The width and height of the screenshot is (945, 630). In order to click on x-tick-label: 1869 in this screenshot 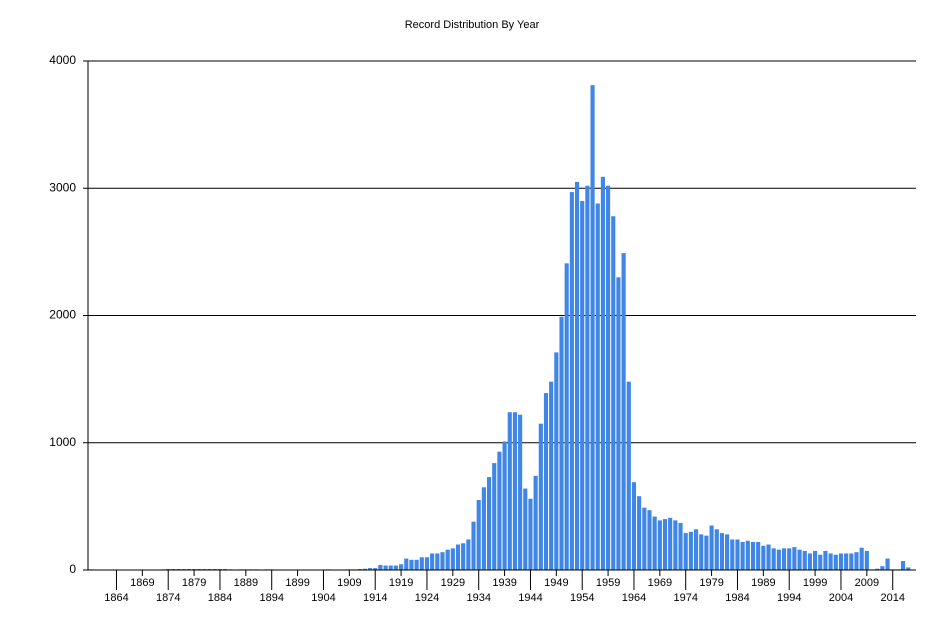, I will do `click(142, 583)`.